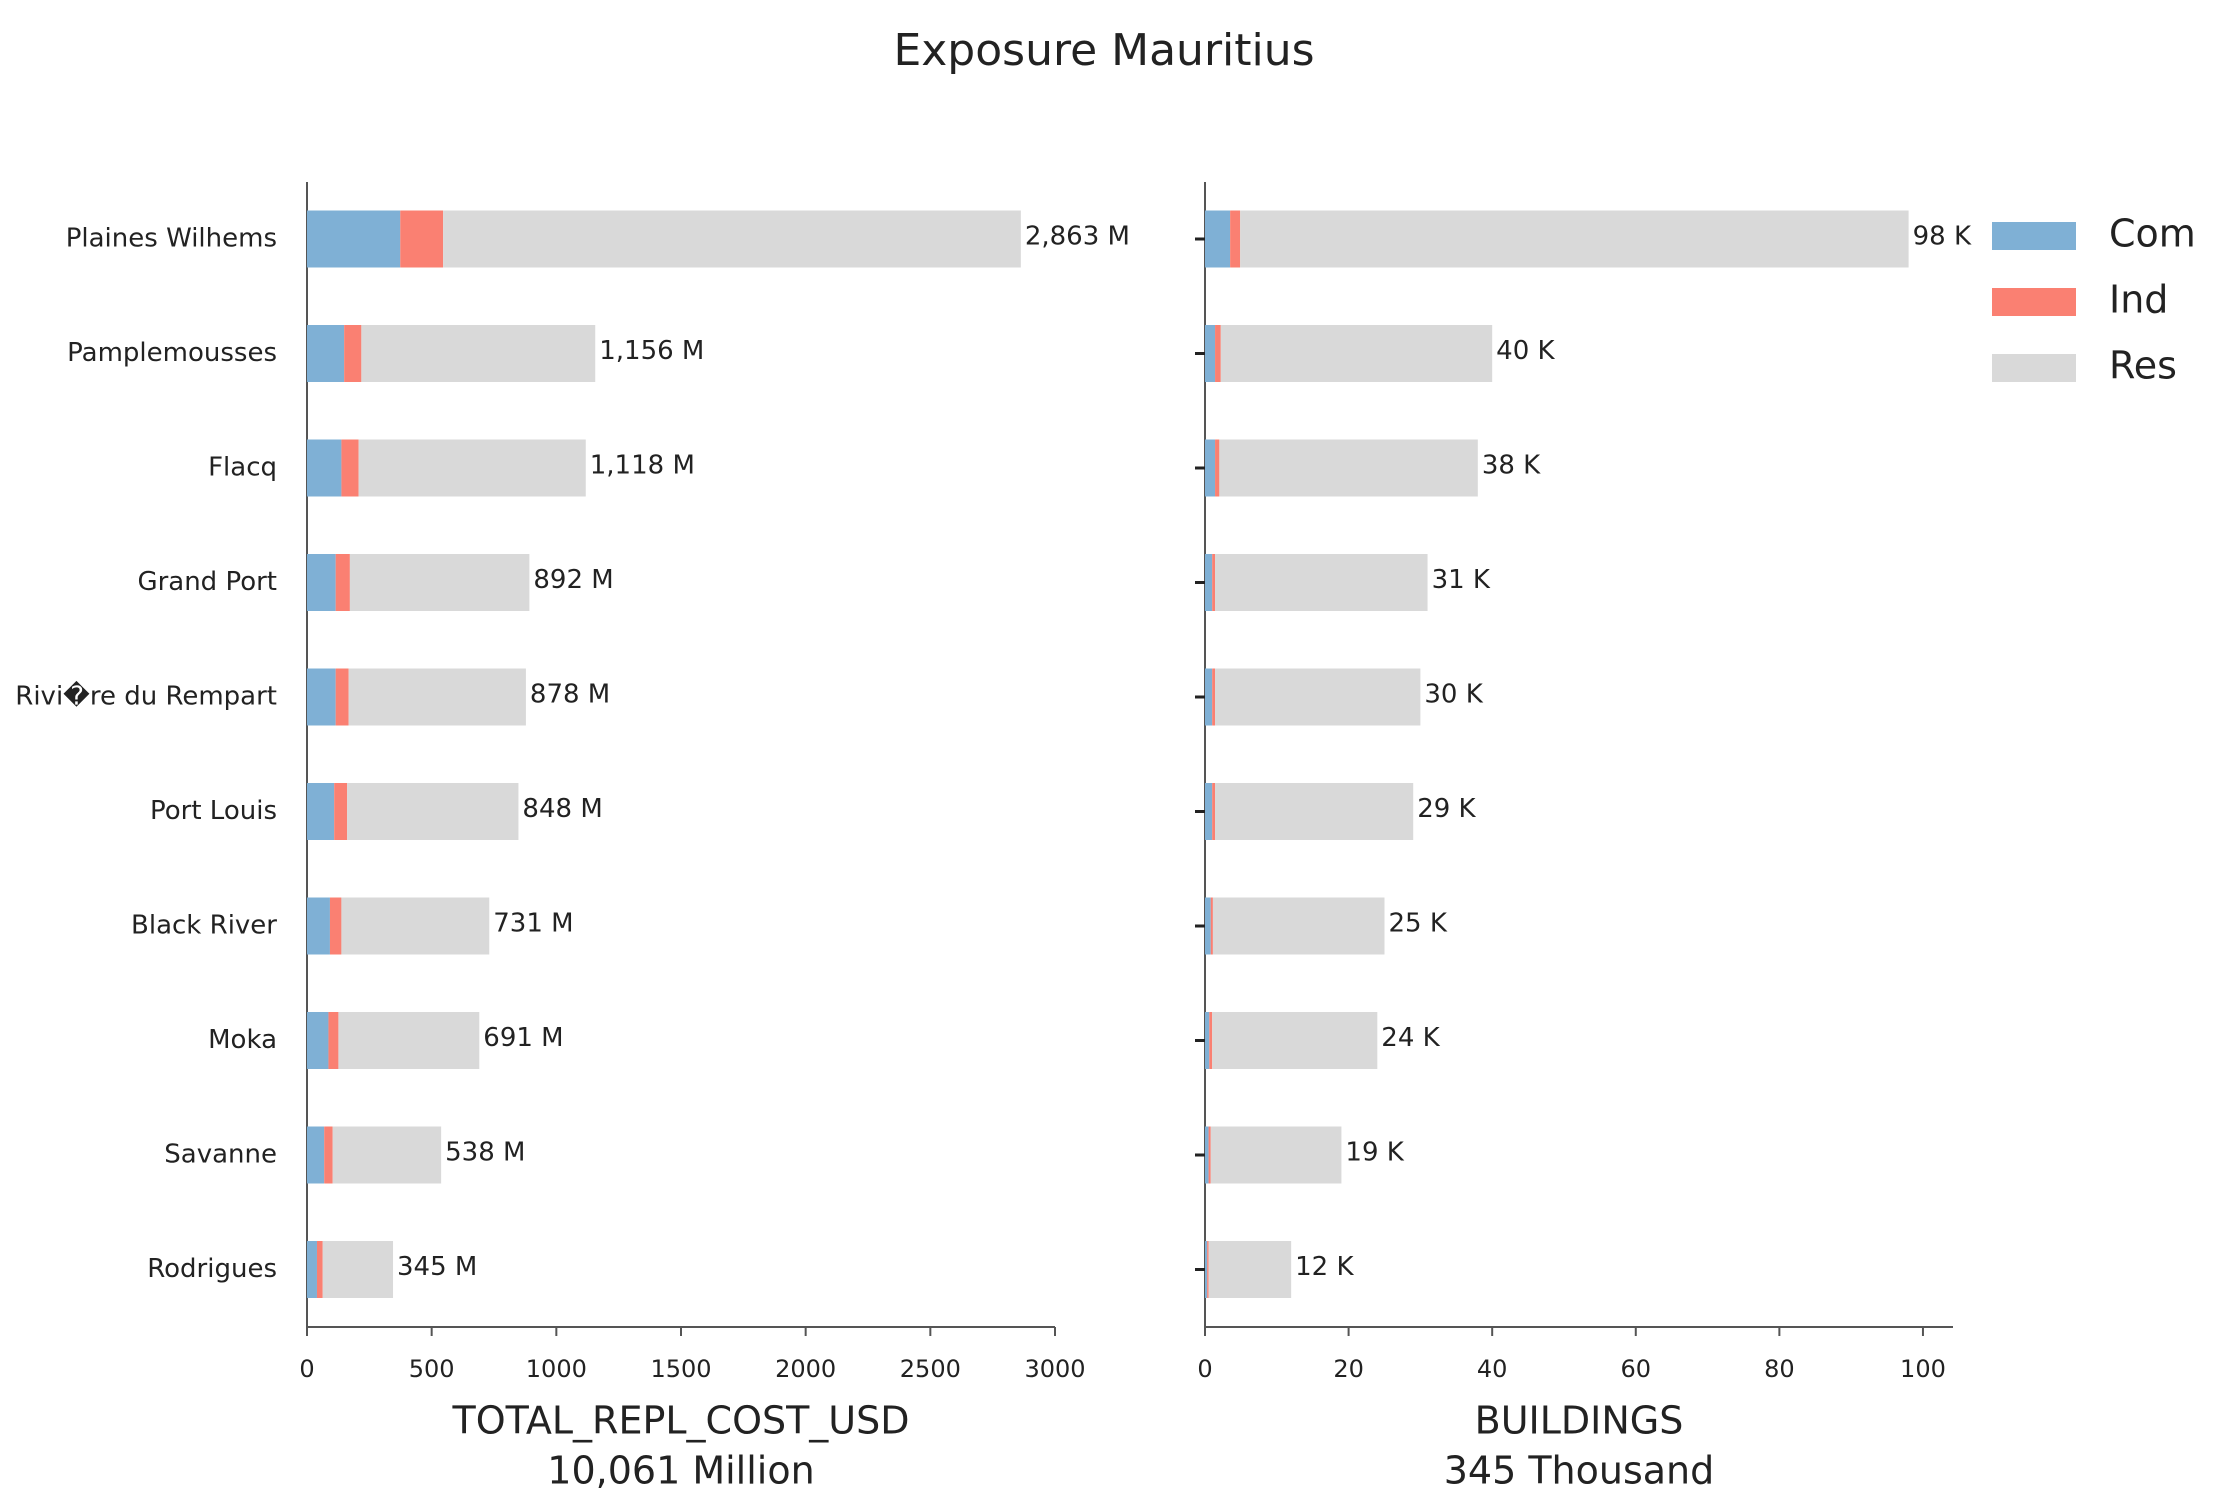  Describe the element at coordinates (556, 1369) in the screenshot. I see `x-tick-label: 1000` at that location.